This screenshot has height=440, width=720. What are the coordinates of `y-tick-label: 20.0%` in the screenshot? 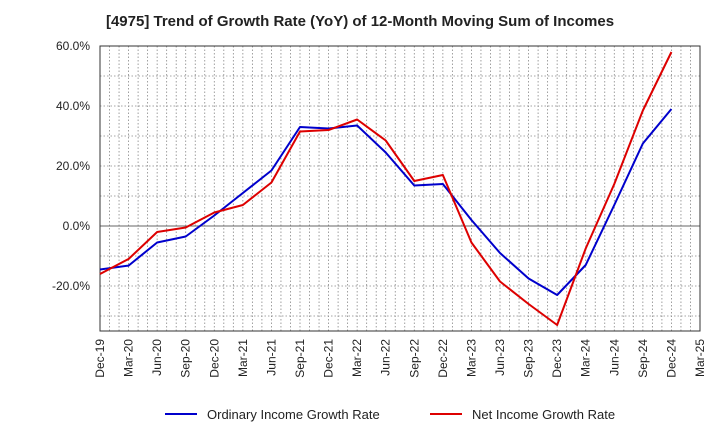 It's located at (73, 166).